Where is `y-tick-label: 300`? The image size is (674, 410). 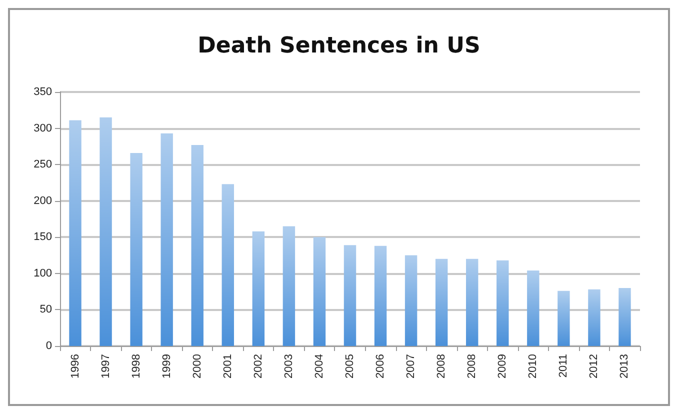 y-tick-label: 300 is located at coordinates (43, 128).